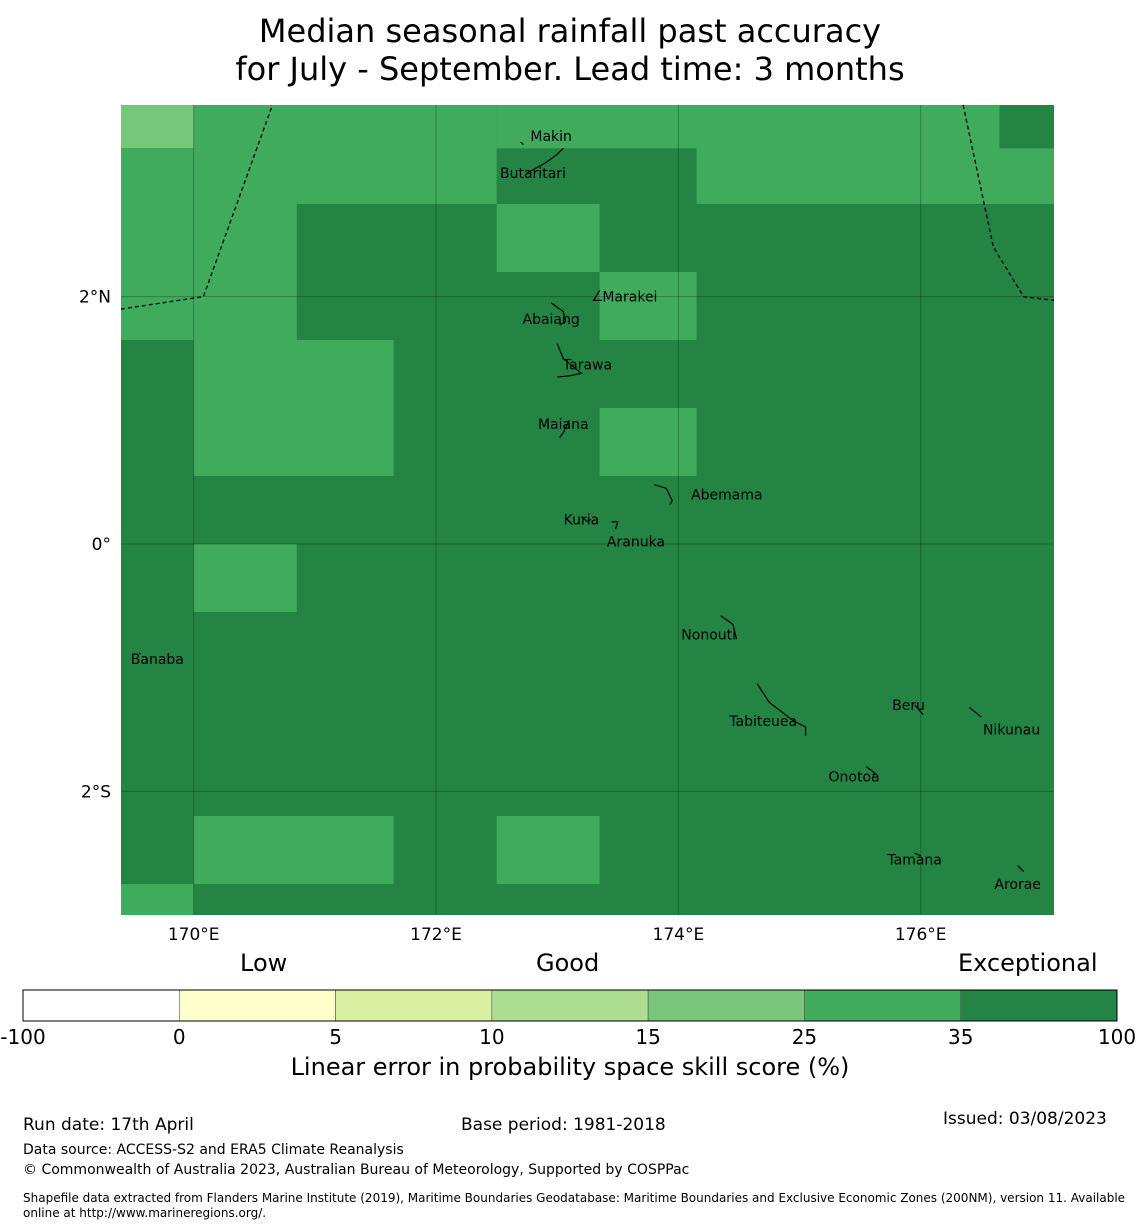  Describe the element at coordinates (587, 366) in the screenshot. I see `place-label: Tarawa` at that location.